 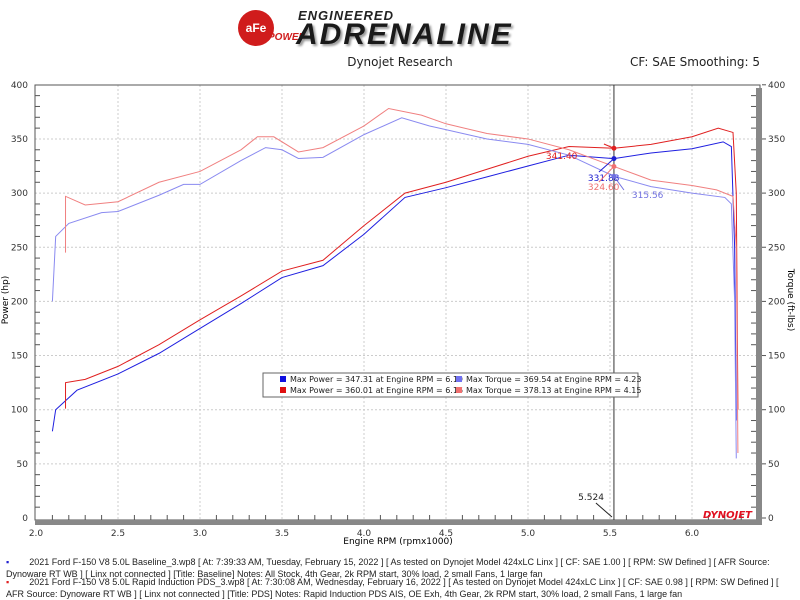 What do you see at coordinates (610, 534) in the screenshot?
I see `x-tick-label: 5.5` at bounding box center [610, 534].